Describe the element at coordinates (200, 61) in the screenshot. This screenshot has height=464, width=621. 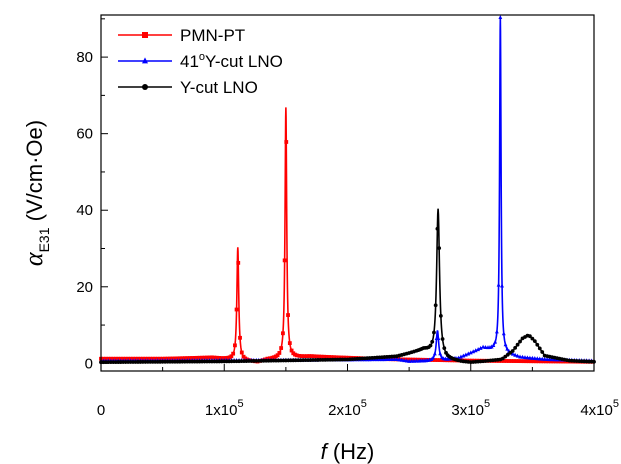
I see `legend: PMN-PT 41oY-cut LNO Y-cut LNO` at that location.